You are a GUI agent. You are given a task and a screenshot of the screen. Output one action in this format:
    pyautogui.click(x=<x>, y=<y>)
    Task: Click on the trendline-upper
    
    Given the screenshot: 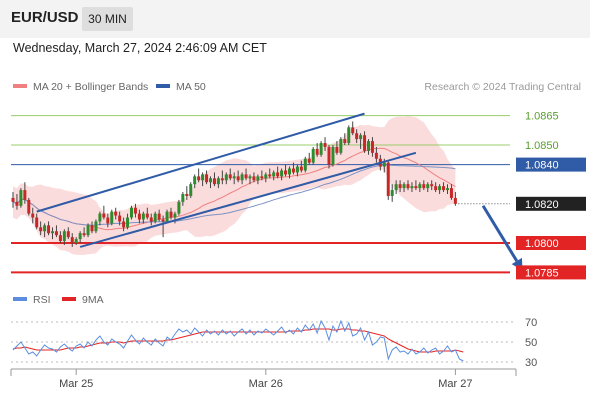 What is the action you would take?
    pyautogui.click(x=200, y=162)
    